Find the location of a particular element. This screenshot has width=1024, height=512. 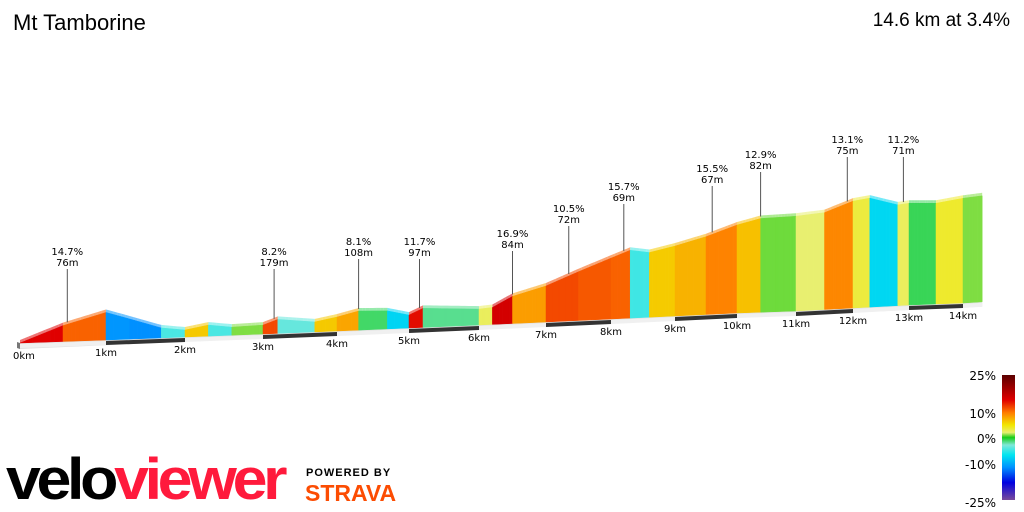

climb-gradient-label: 16.9% is located at coordinates (513, 234).